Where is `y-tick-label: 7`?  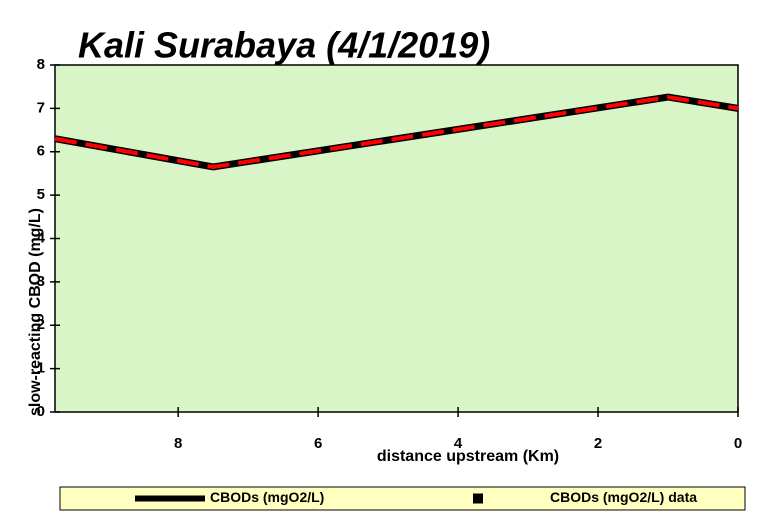
y-tick-label: 7 is located at coordinates (41, 107).